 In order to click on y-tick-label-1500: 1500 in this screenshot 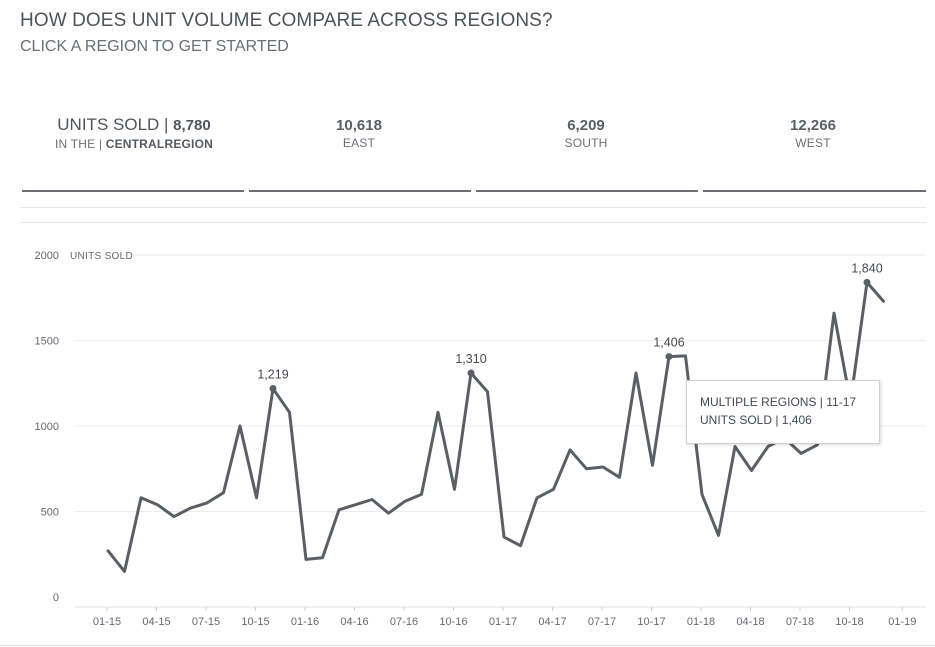, I will do `click(47, 342)`.